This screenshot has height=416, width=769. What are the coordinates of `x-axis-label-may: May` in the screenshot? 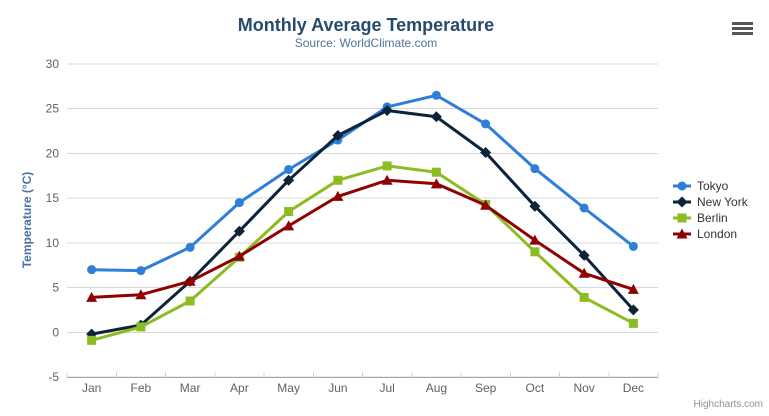 It's located at (288, 388).